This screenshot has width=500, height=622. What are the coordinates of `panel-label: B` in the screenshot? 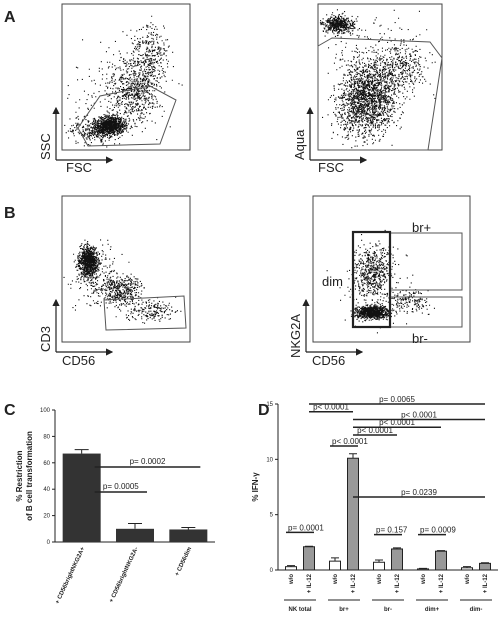 It's located at (10, 213).